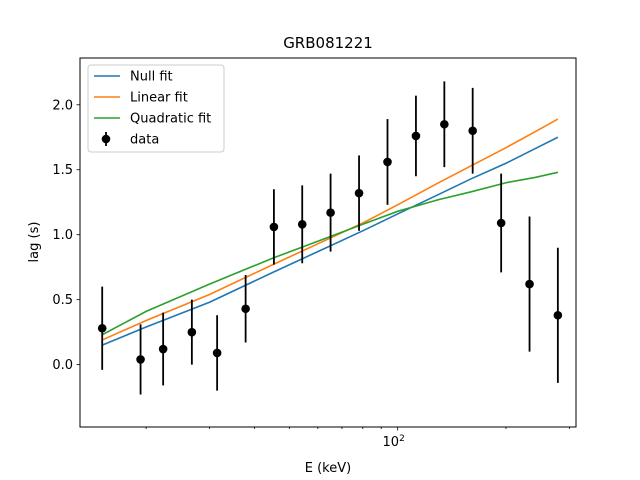 The image size is (640, 480). Describe the element at coordinates (106, 139) in the screenshot. I see `legend-swatch-marker` at that location.